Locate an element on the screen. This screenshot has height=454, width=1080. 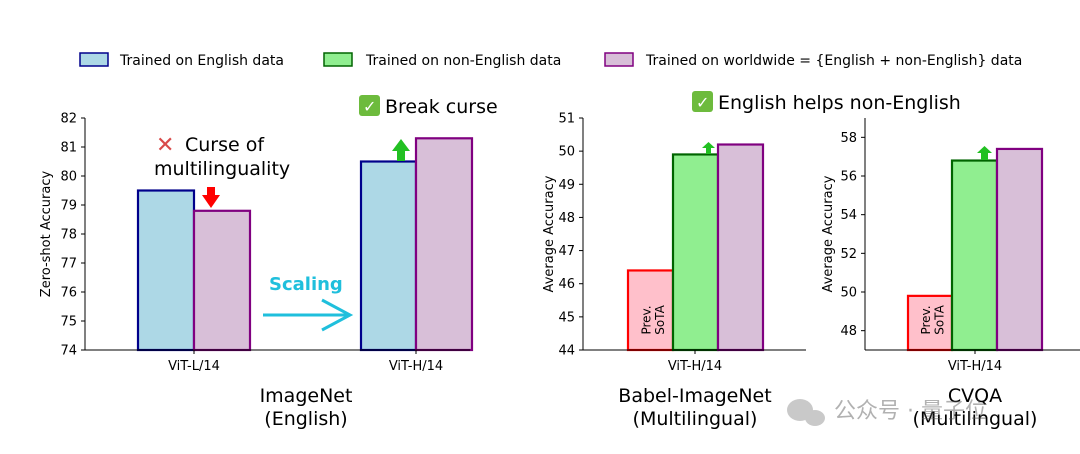
y-tick-label: 45 is located at coordinates (566, 317).